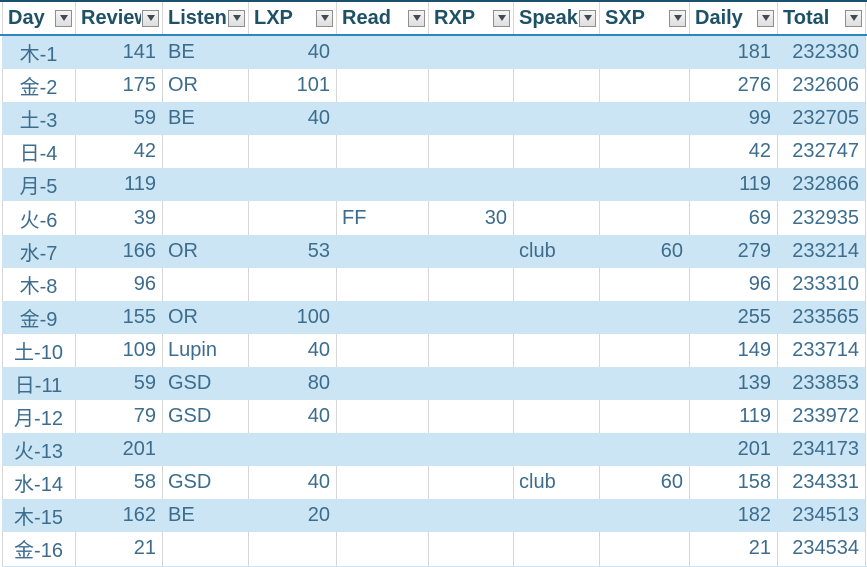  Describe the element at coordinates (734, 53) in the screenshot. I see `cell-daily: 181` at that location.